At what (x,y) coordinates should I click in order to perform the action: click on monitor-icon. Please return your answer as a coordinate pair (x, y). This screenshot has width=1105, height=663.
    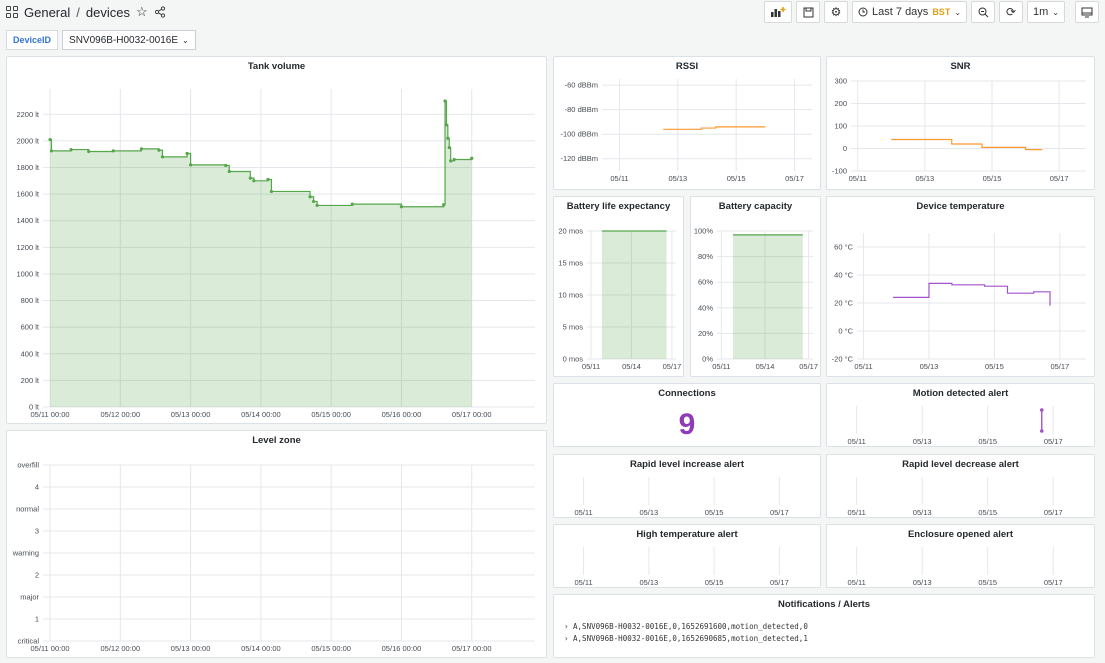
    Looking at the image, I should click on (1087, 12).